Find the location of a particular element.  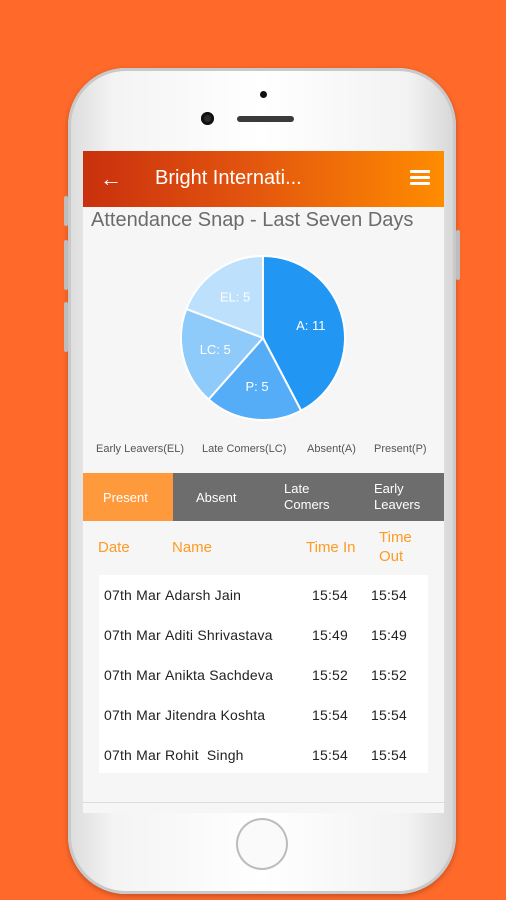

row-time-out: 15:52 is located at coordinates (389, 675).